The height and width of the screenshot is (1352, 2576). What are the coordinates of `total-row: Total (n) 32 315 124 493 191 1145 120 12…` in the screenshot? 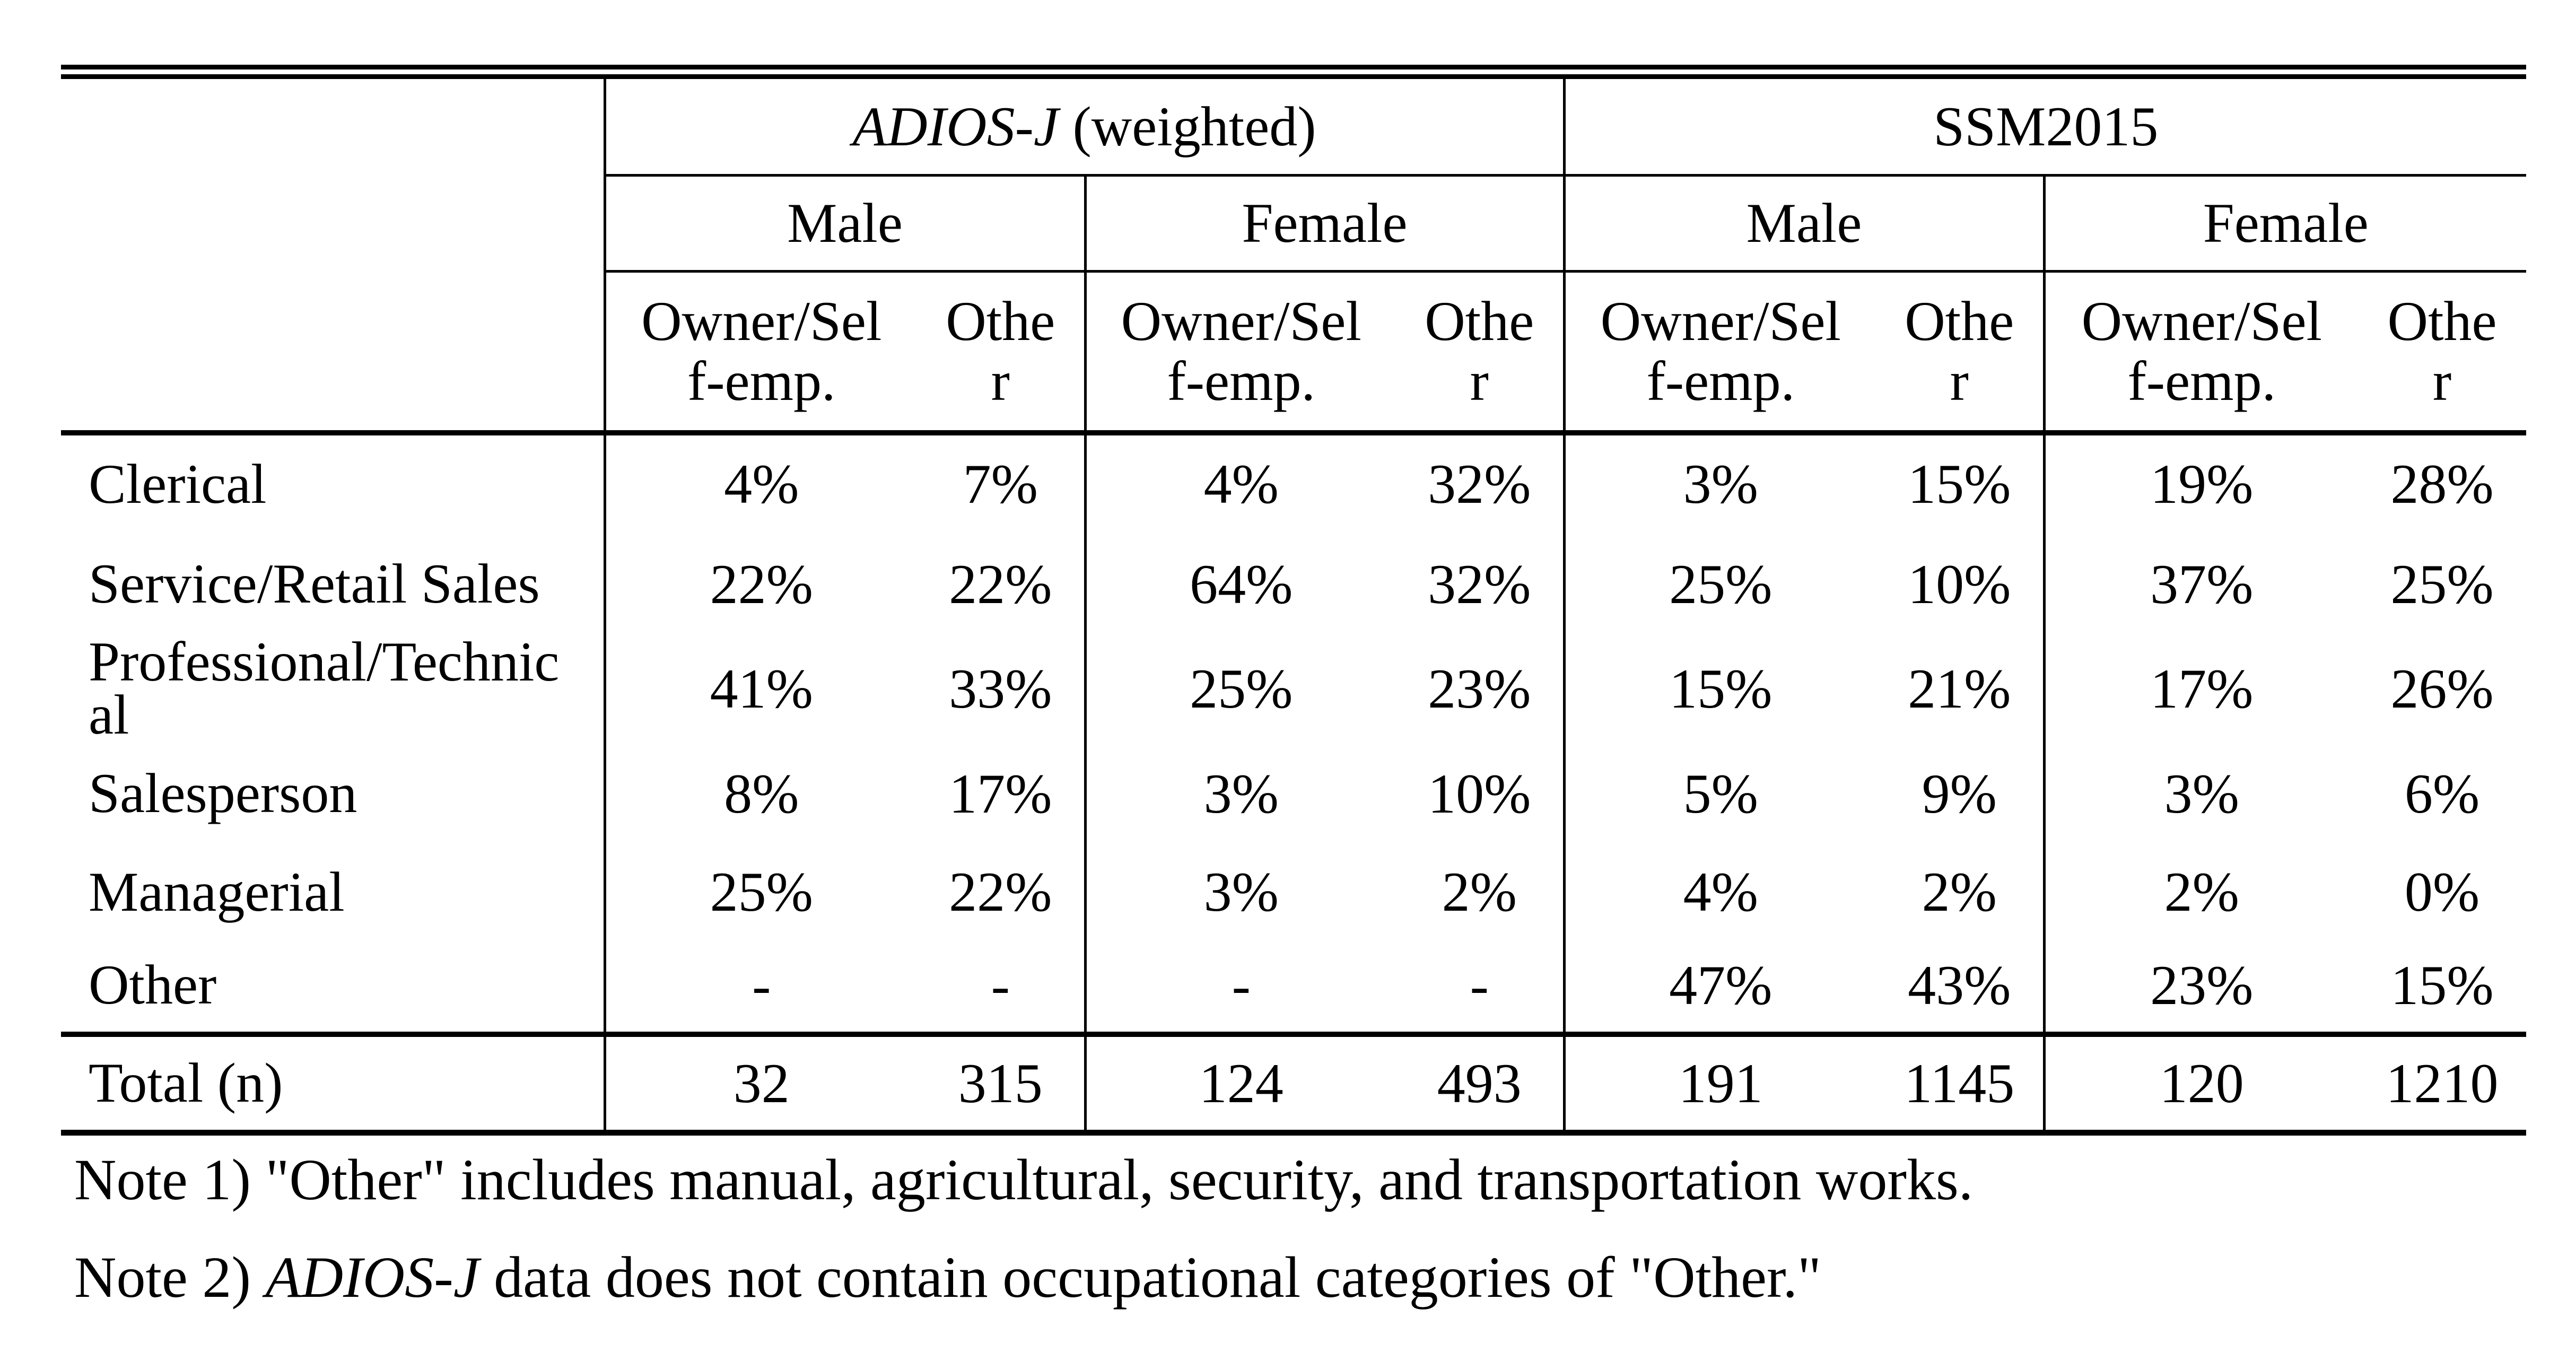 It's located at (1294, 1085).